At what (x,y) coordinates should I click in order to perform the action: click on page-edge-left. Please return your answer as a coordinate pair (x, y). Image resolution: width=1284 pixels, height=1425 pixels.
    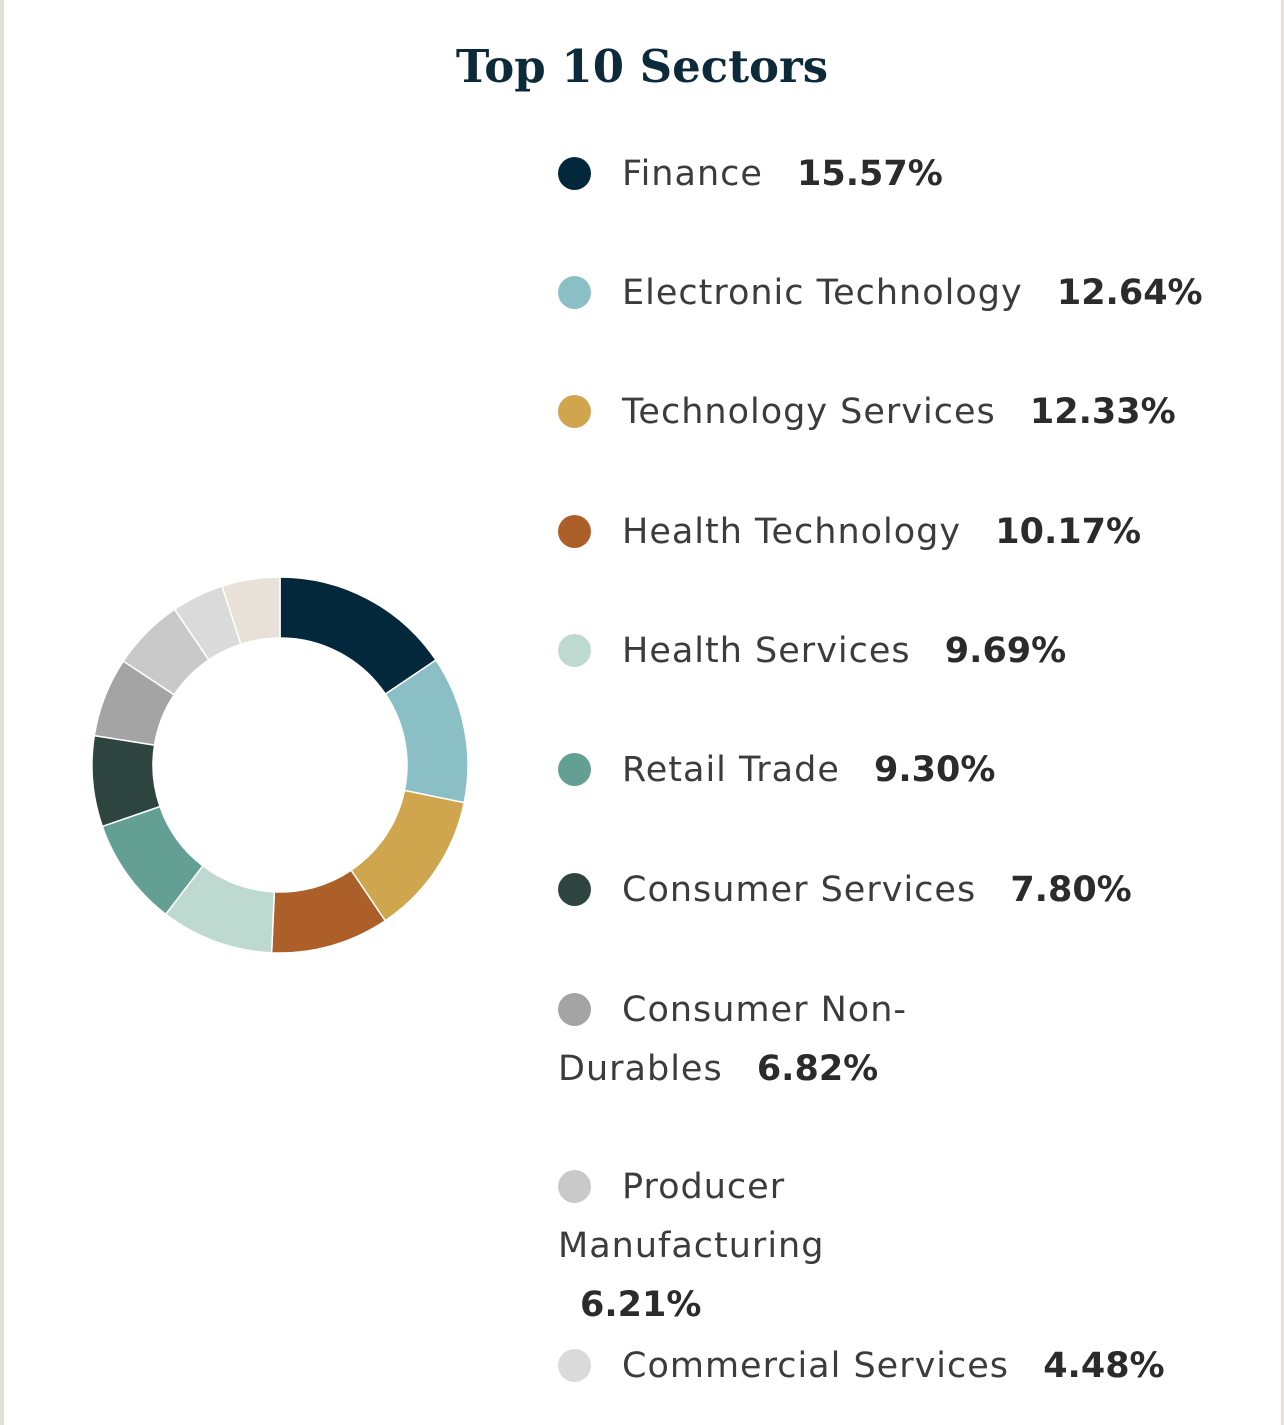
    Looking at the image, I should click on (2, 712).